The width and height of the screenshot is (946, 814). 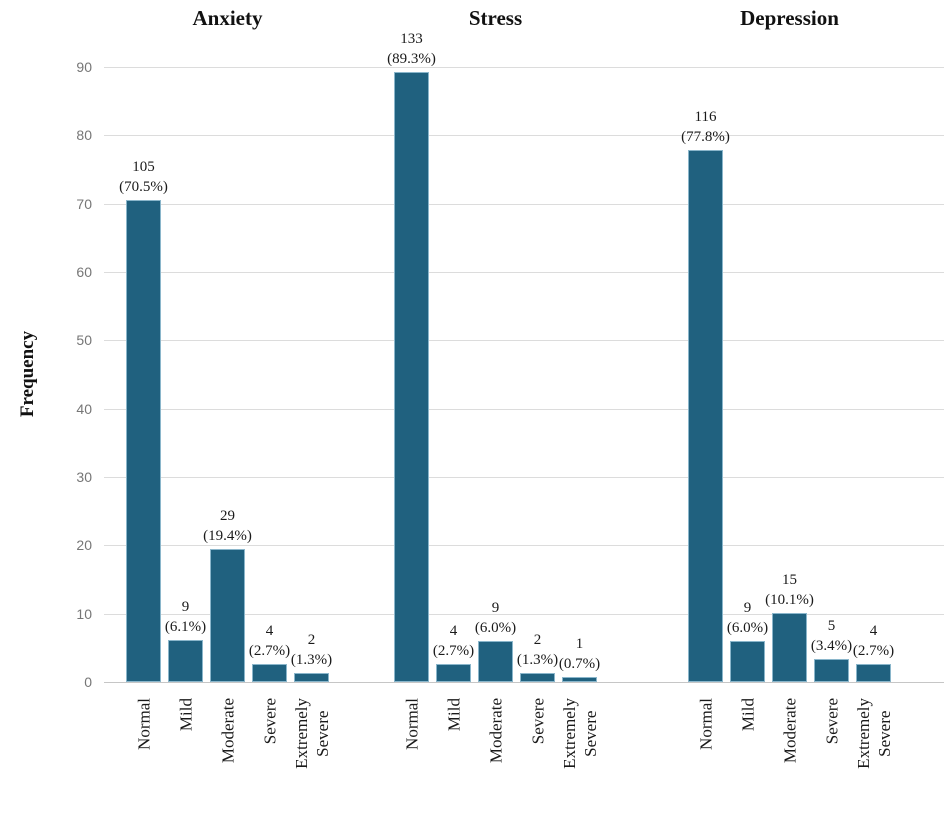 What do you see at coordinates (747, 661) in the screenshot?
I see `bar-depression-mild` at bounding box center [747, 661].